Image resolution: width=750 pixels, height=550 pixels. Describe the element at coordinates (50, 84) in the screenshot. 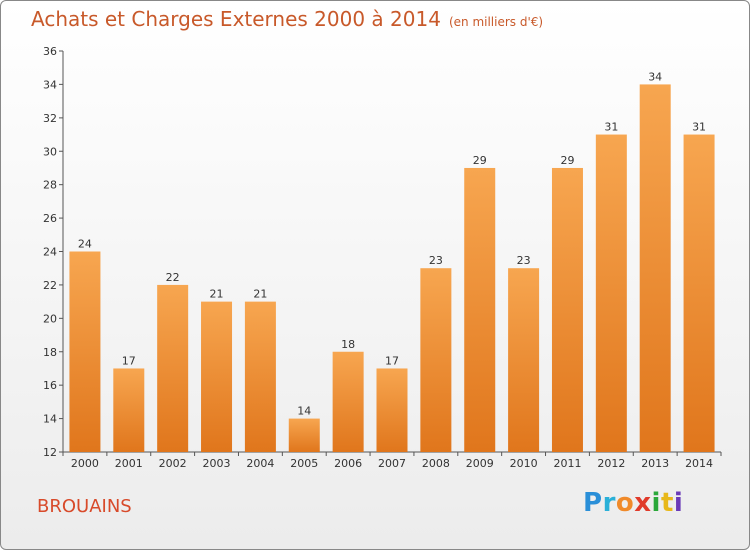

I see `y-tick-label: 34` at that location.